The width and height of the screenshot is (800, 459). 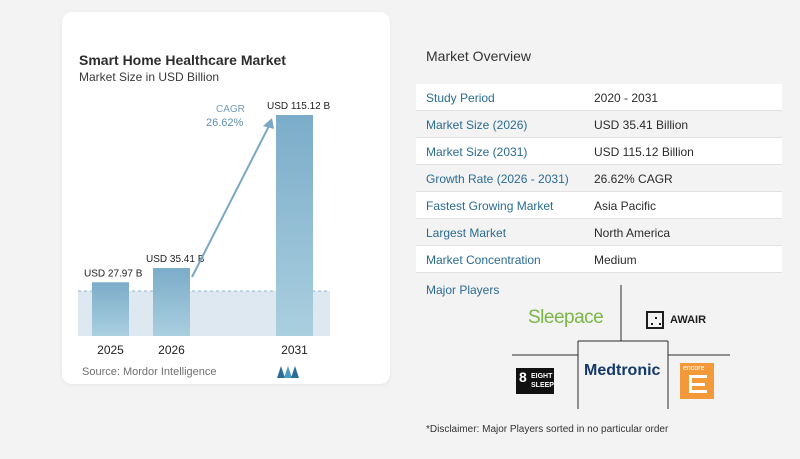 What do you see at coordinates (294, 350) in the screenshot?
I see `x-tick-2031: 2031` at bounding box center [294, 350].